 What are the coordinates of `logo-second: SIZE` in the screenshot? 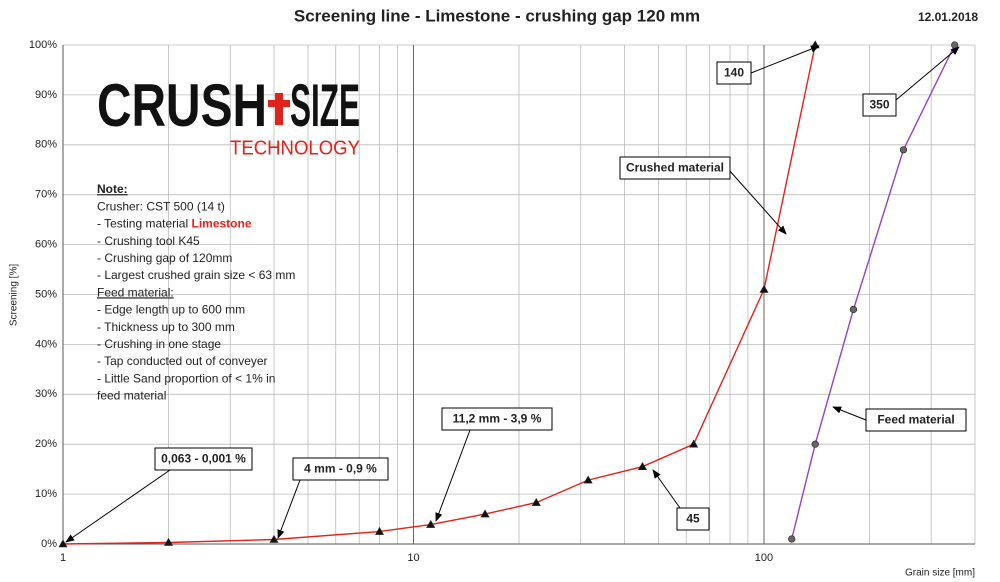 It's located at (325, 105).